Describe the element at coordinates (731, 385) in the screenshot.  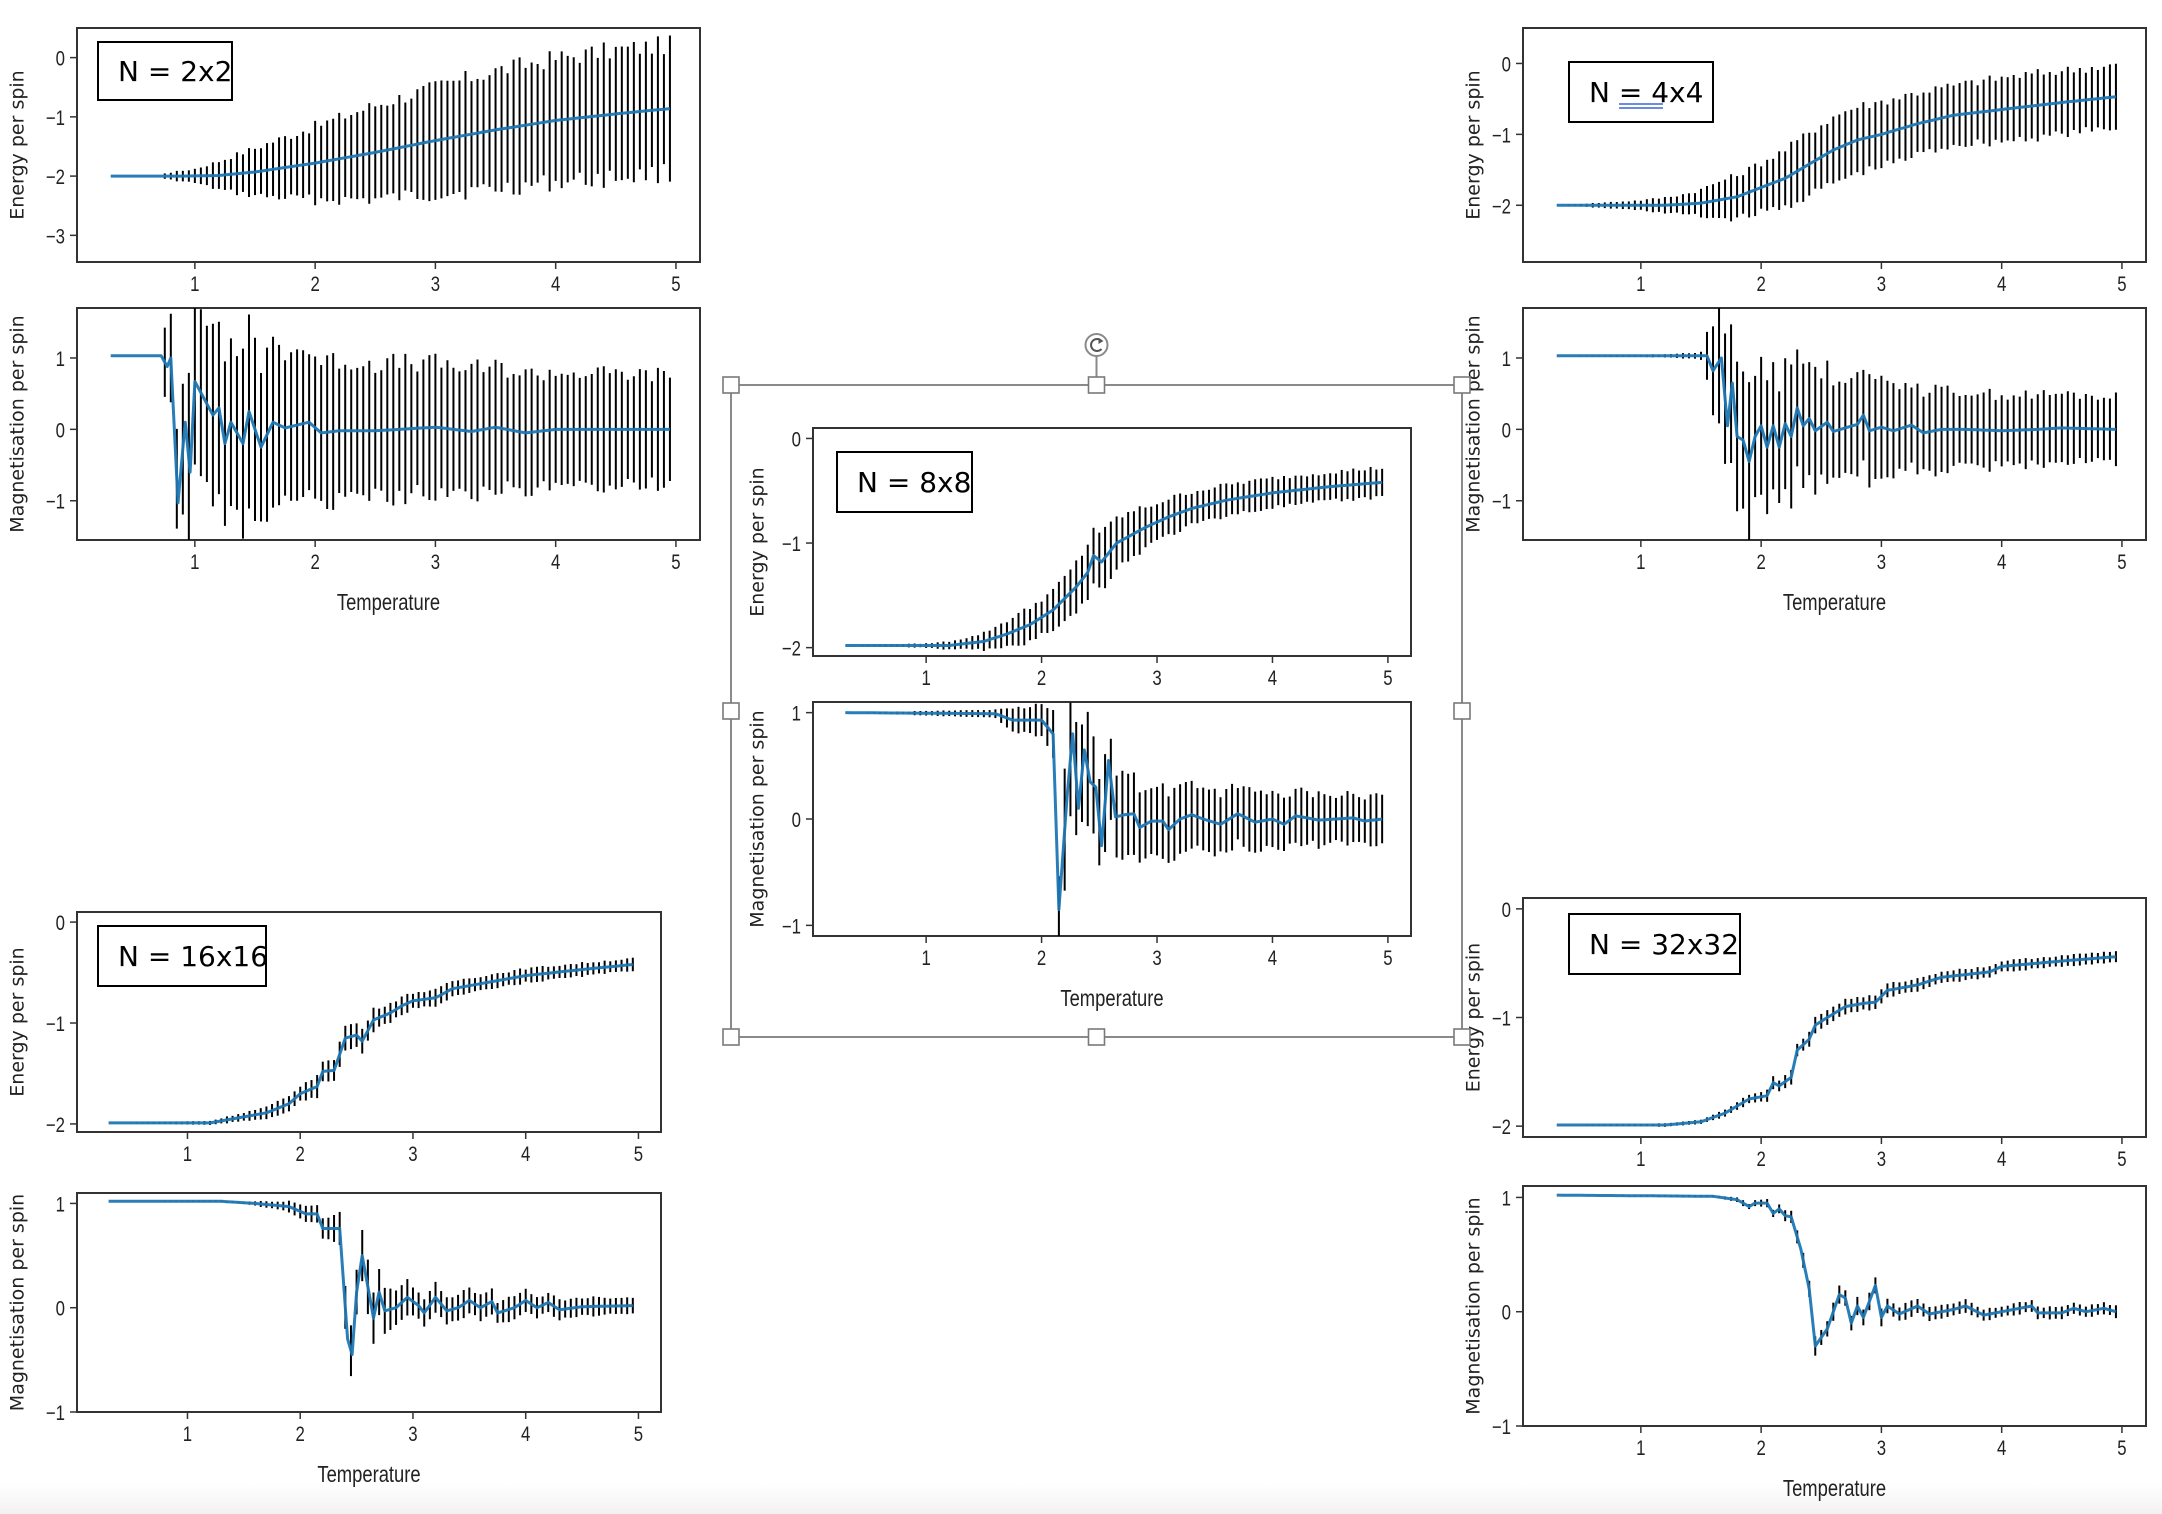
I see `resize-handle-nw` at that location.